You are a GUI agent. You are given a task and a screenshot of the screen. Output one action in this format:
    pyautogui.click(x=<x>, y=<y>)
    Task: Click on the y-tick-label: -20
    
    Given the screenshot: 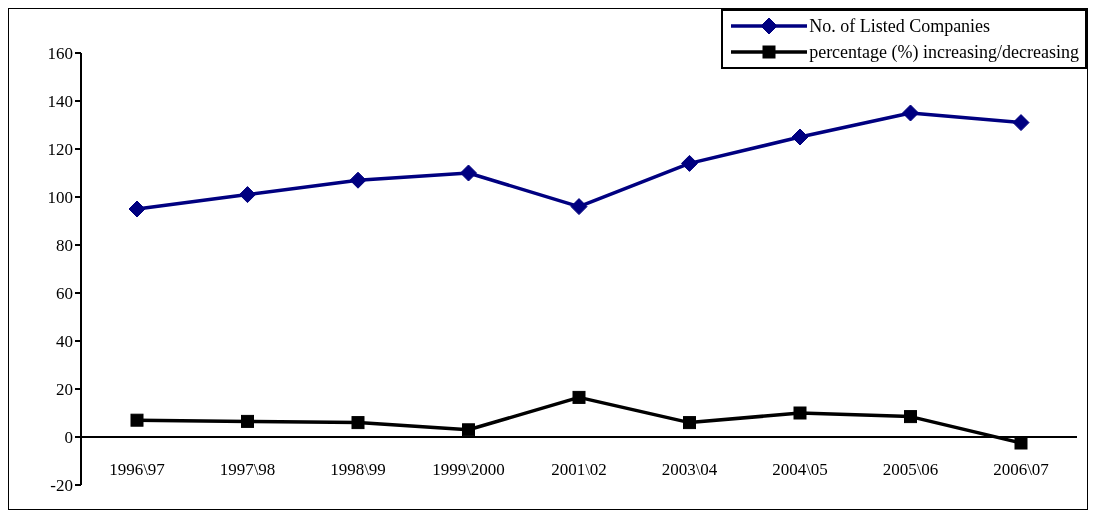 What is the action you would take?
    pyautogui.click(x=61, y=486)
    